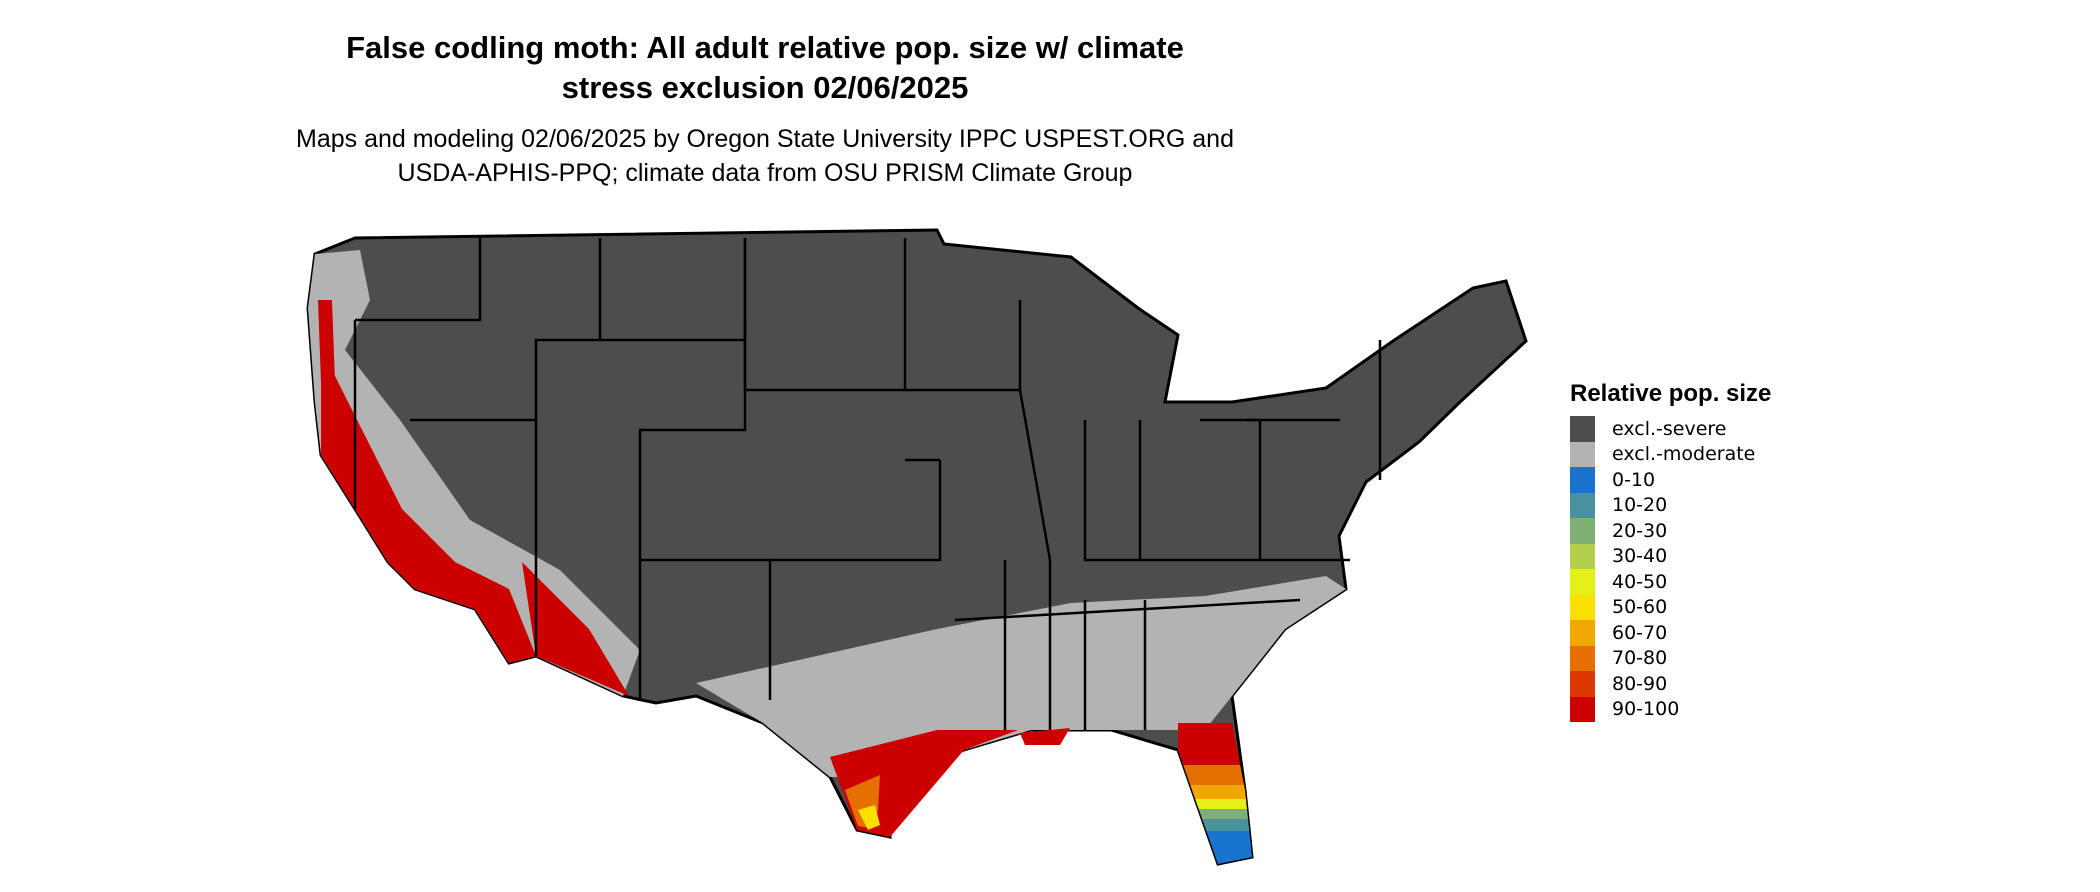 This screenshot has height=892, width=2100. I want to click on pacific-nw-coast-region, so click(327, 355).